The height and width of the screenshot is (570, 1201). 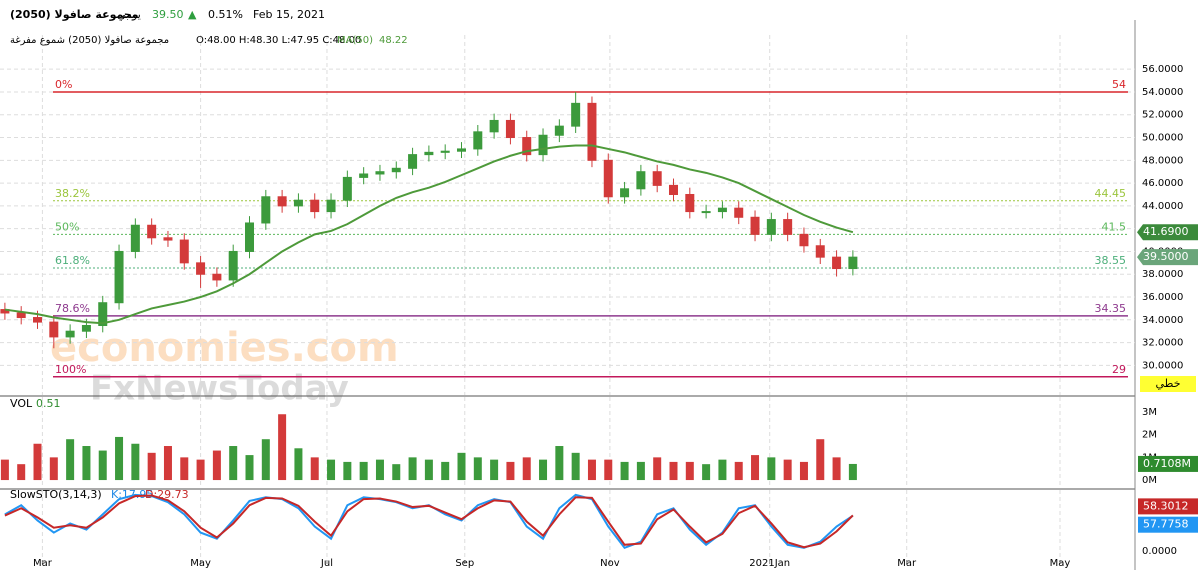 I want to click on vol-value: 0.51, so click(x=48, y=403).